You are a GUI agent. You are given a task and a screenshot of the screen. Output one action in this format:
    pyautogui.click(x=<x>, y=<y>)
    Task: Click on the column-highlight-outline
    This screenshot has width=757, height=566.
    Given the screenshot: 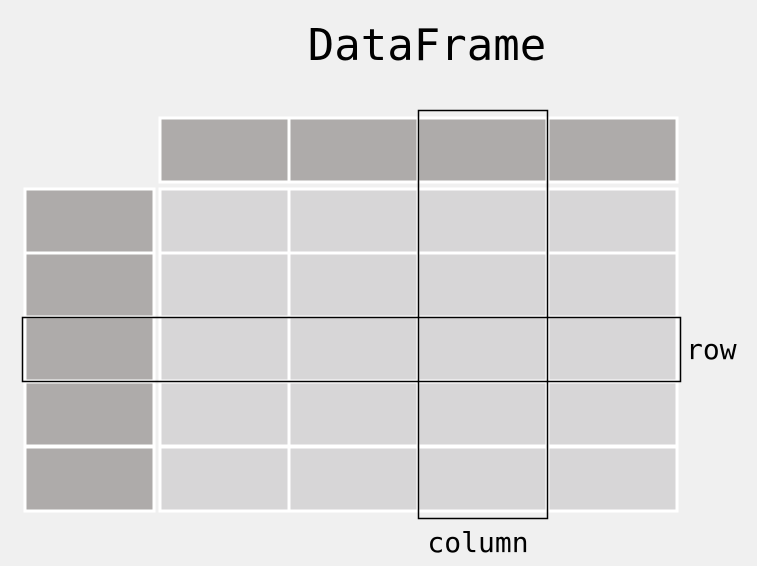 What is the action you would take?
    pyautogui.click(x=483, y=314)
    